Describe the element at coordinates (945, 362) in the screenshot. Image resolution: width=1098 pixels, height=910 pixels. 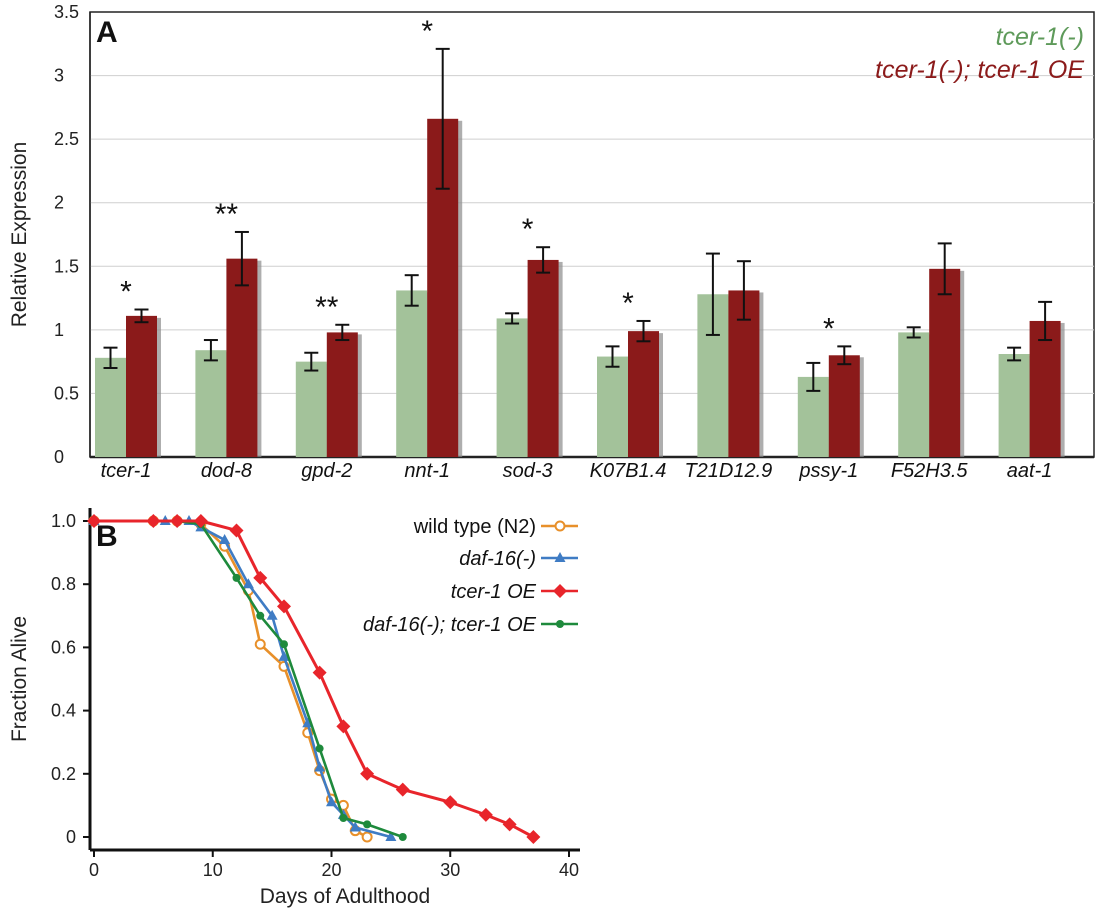
I see `bar-tcer-1-oe-F52H3.5` at that location.